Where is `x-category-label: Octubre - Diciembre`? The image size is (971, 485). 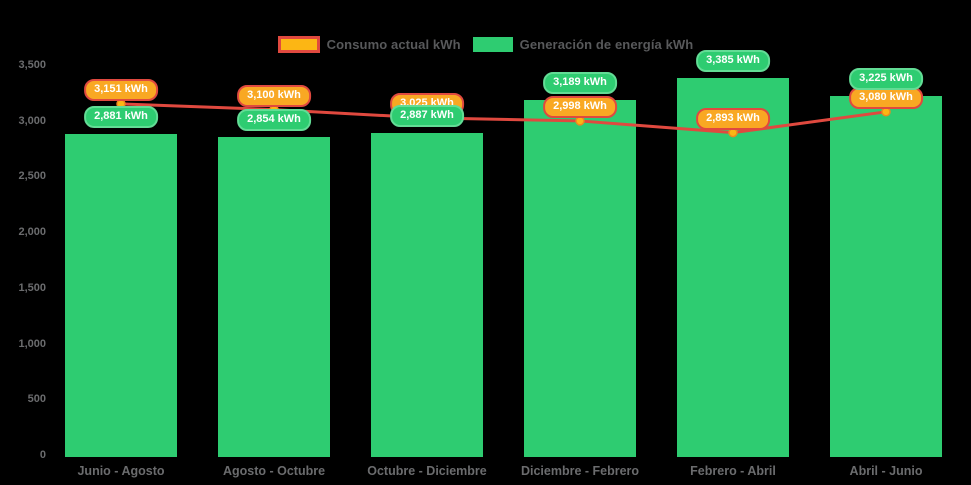 x-category-label: Octubre - Diciembre is located at coordinates (427, 471).